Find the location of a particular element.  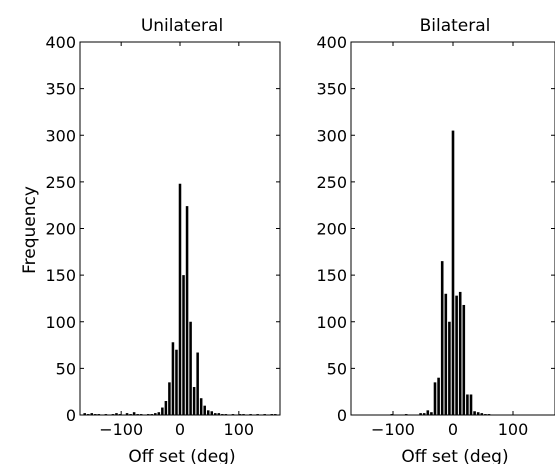

panel-title-bilateral: Bilateral is located at coordinates (455, 26).